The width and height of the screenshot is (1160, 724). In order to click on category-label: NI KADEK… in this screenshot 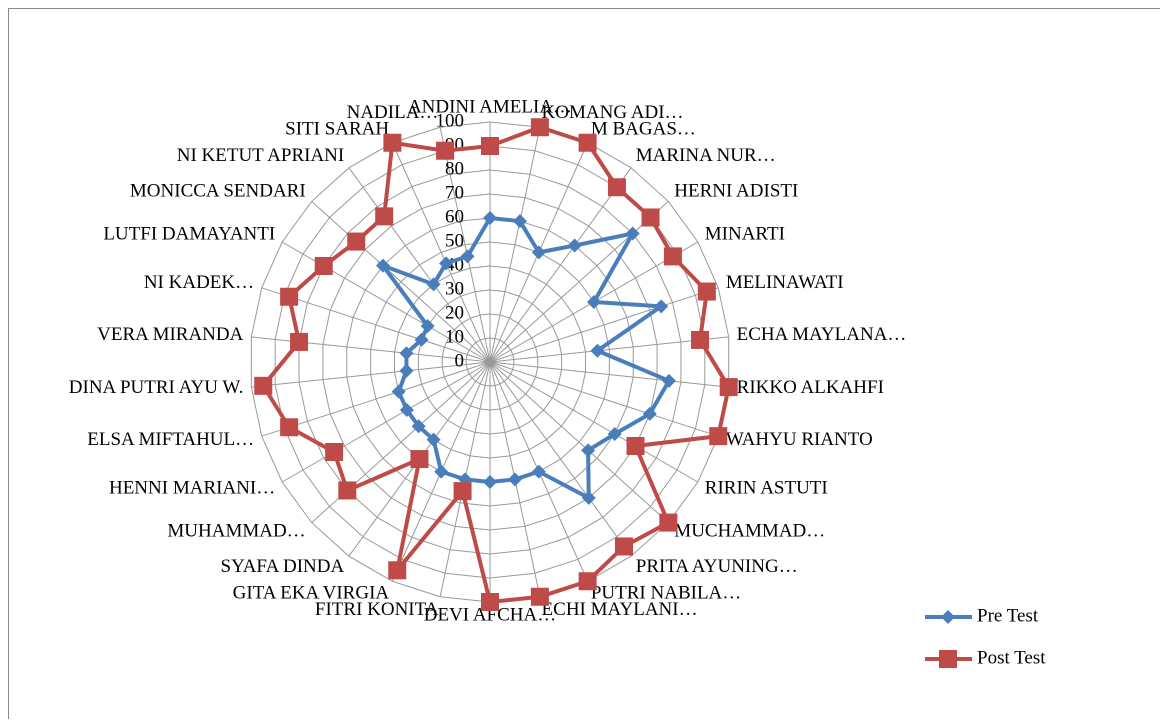, I will do `click(199, 282)`.